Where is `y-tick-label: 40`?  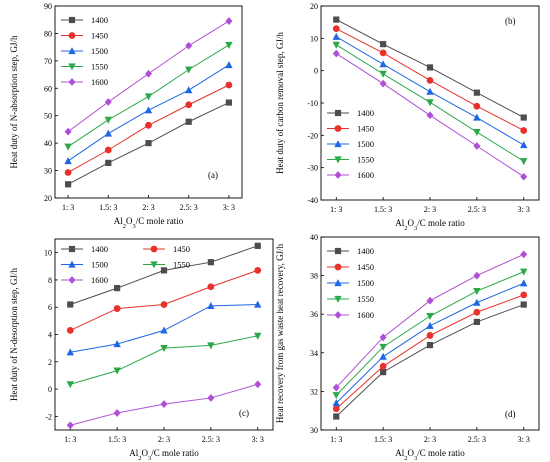 y-tick-label: 40 is located at coordinates (314, 237).